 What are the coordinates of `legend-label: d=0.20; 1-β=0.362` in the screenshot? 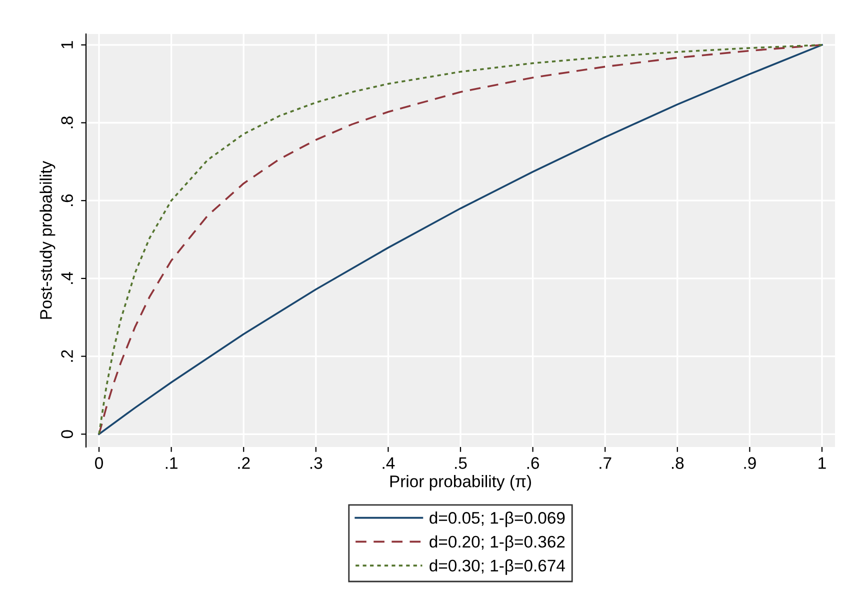 It's located at (497, 543).